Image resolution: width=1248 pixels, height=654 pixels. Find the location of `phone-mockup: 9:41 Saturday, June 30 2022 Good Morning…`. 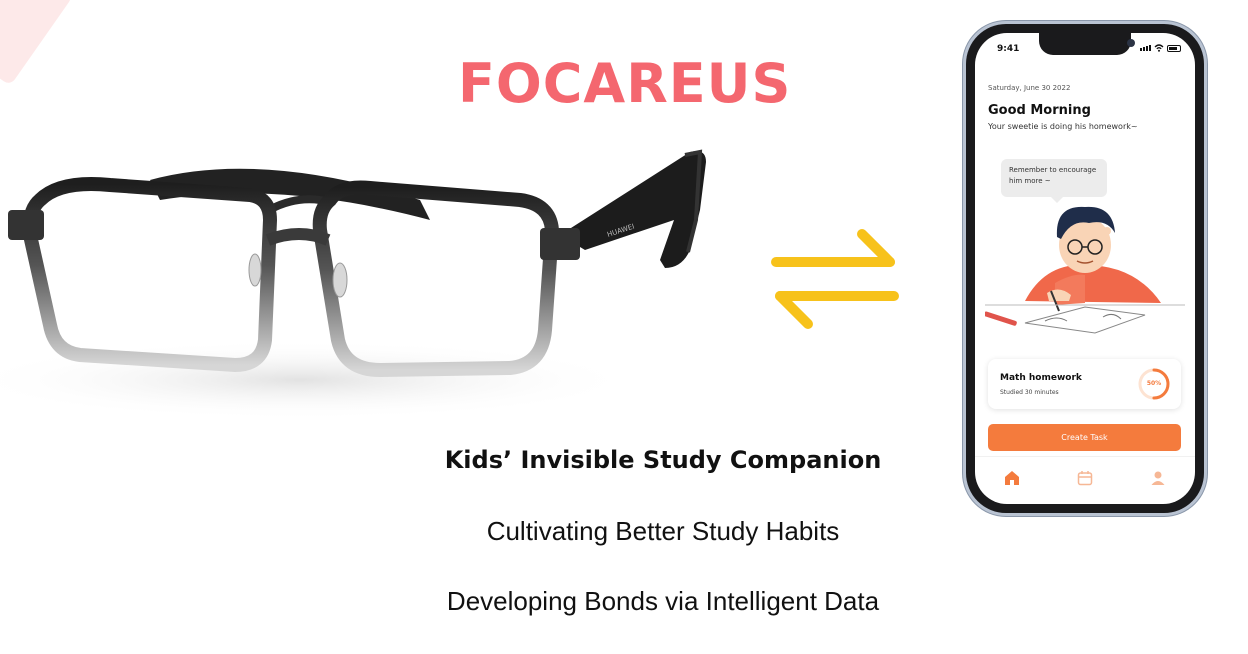

phone-mockup: 9:41 Saturday, June 30 2022 Good Morning… is located at coordinates (1085, 268).